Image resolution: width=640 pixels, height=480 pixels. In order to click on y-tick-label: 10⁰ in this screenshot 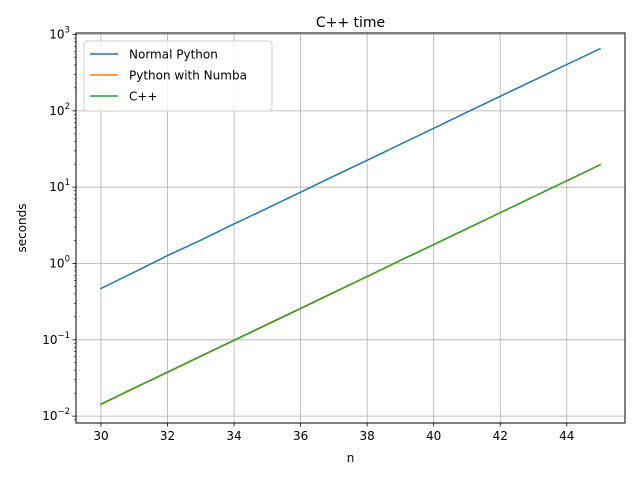, I will do `click(59, 262)`.